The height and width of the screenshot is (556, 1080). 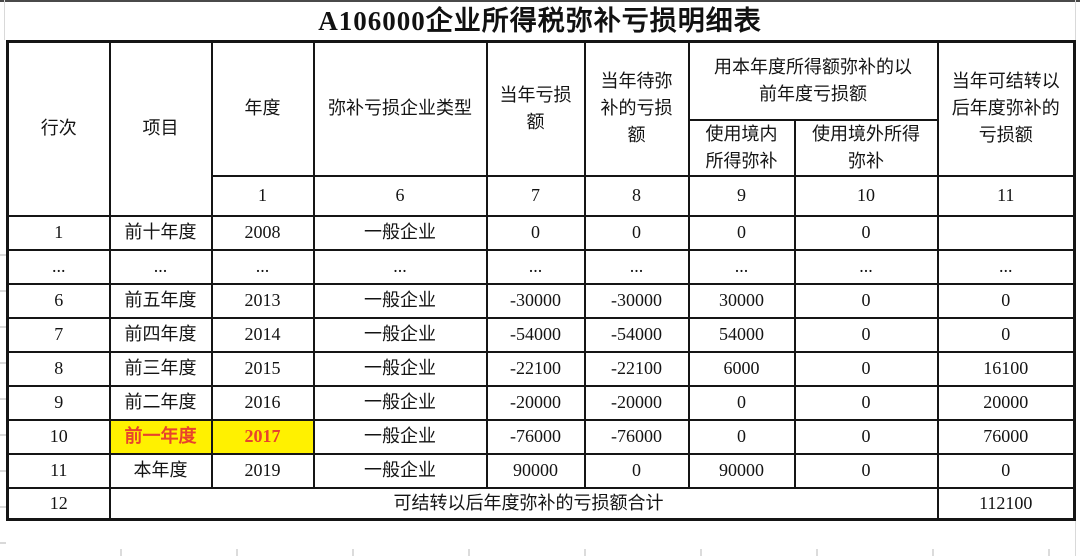 I want to click on table-row-total: 12 可结转以后年度弥补的亏损额合计 112100, so click(x=541, y=503).